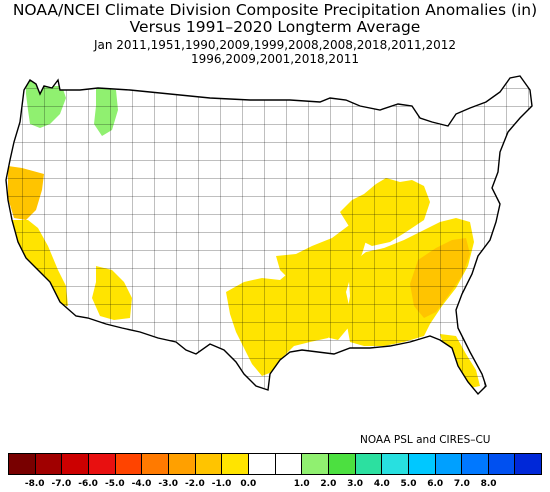 The height and width of the screenshot is (492, 550). Describe the element at coordinates (275, 59) in the screenshot. I see `composite-years-line2: 1996,2009,2001,2018,2011` at that location.